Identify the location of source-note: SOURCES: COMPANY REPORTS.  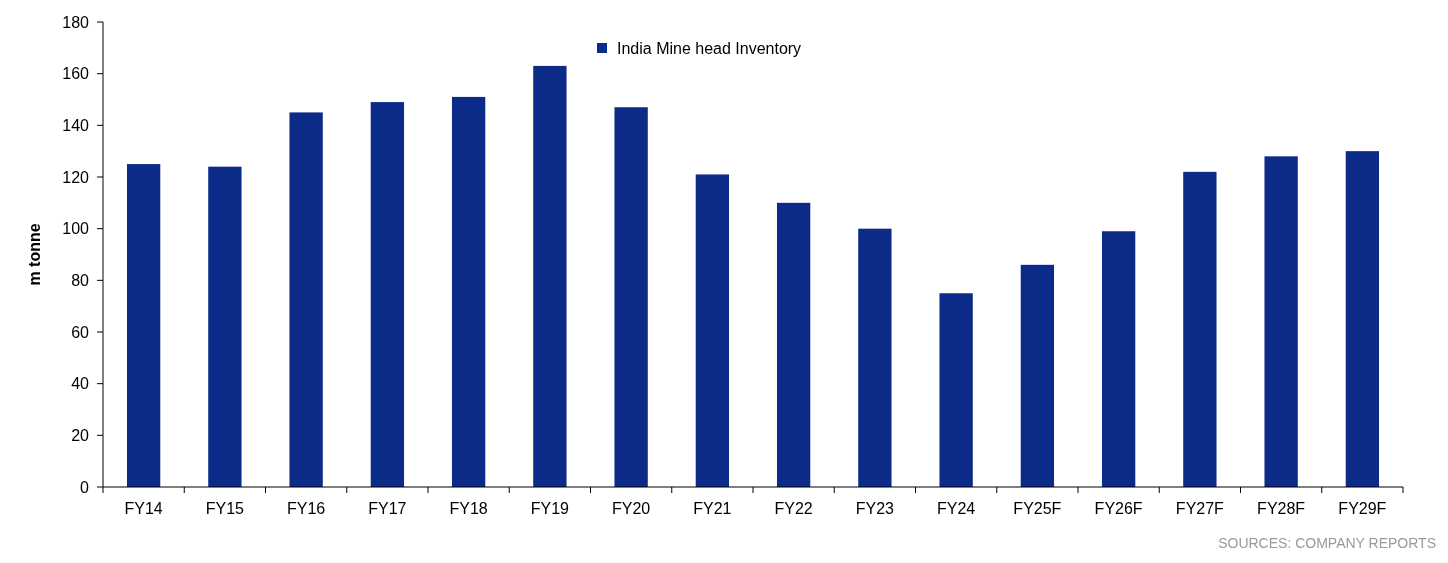
(1327, 543).